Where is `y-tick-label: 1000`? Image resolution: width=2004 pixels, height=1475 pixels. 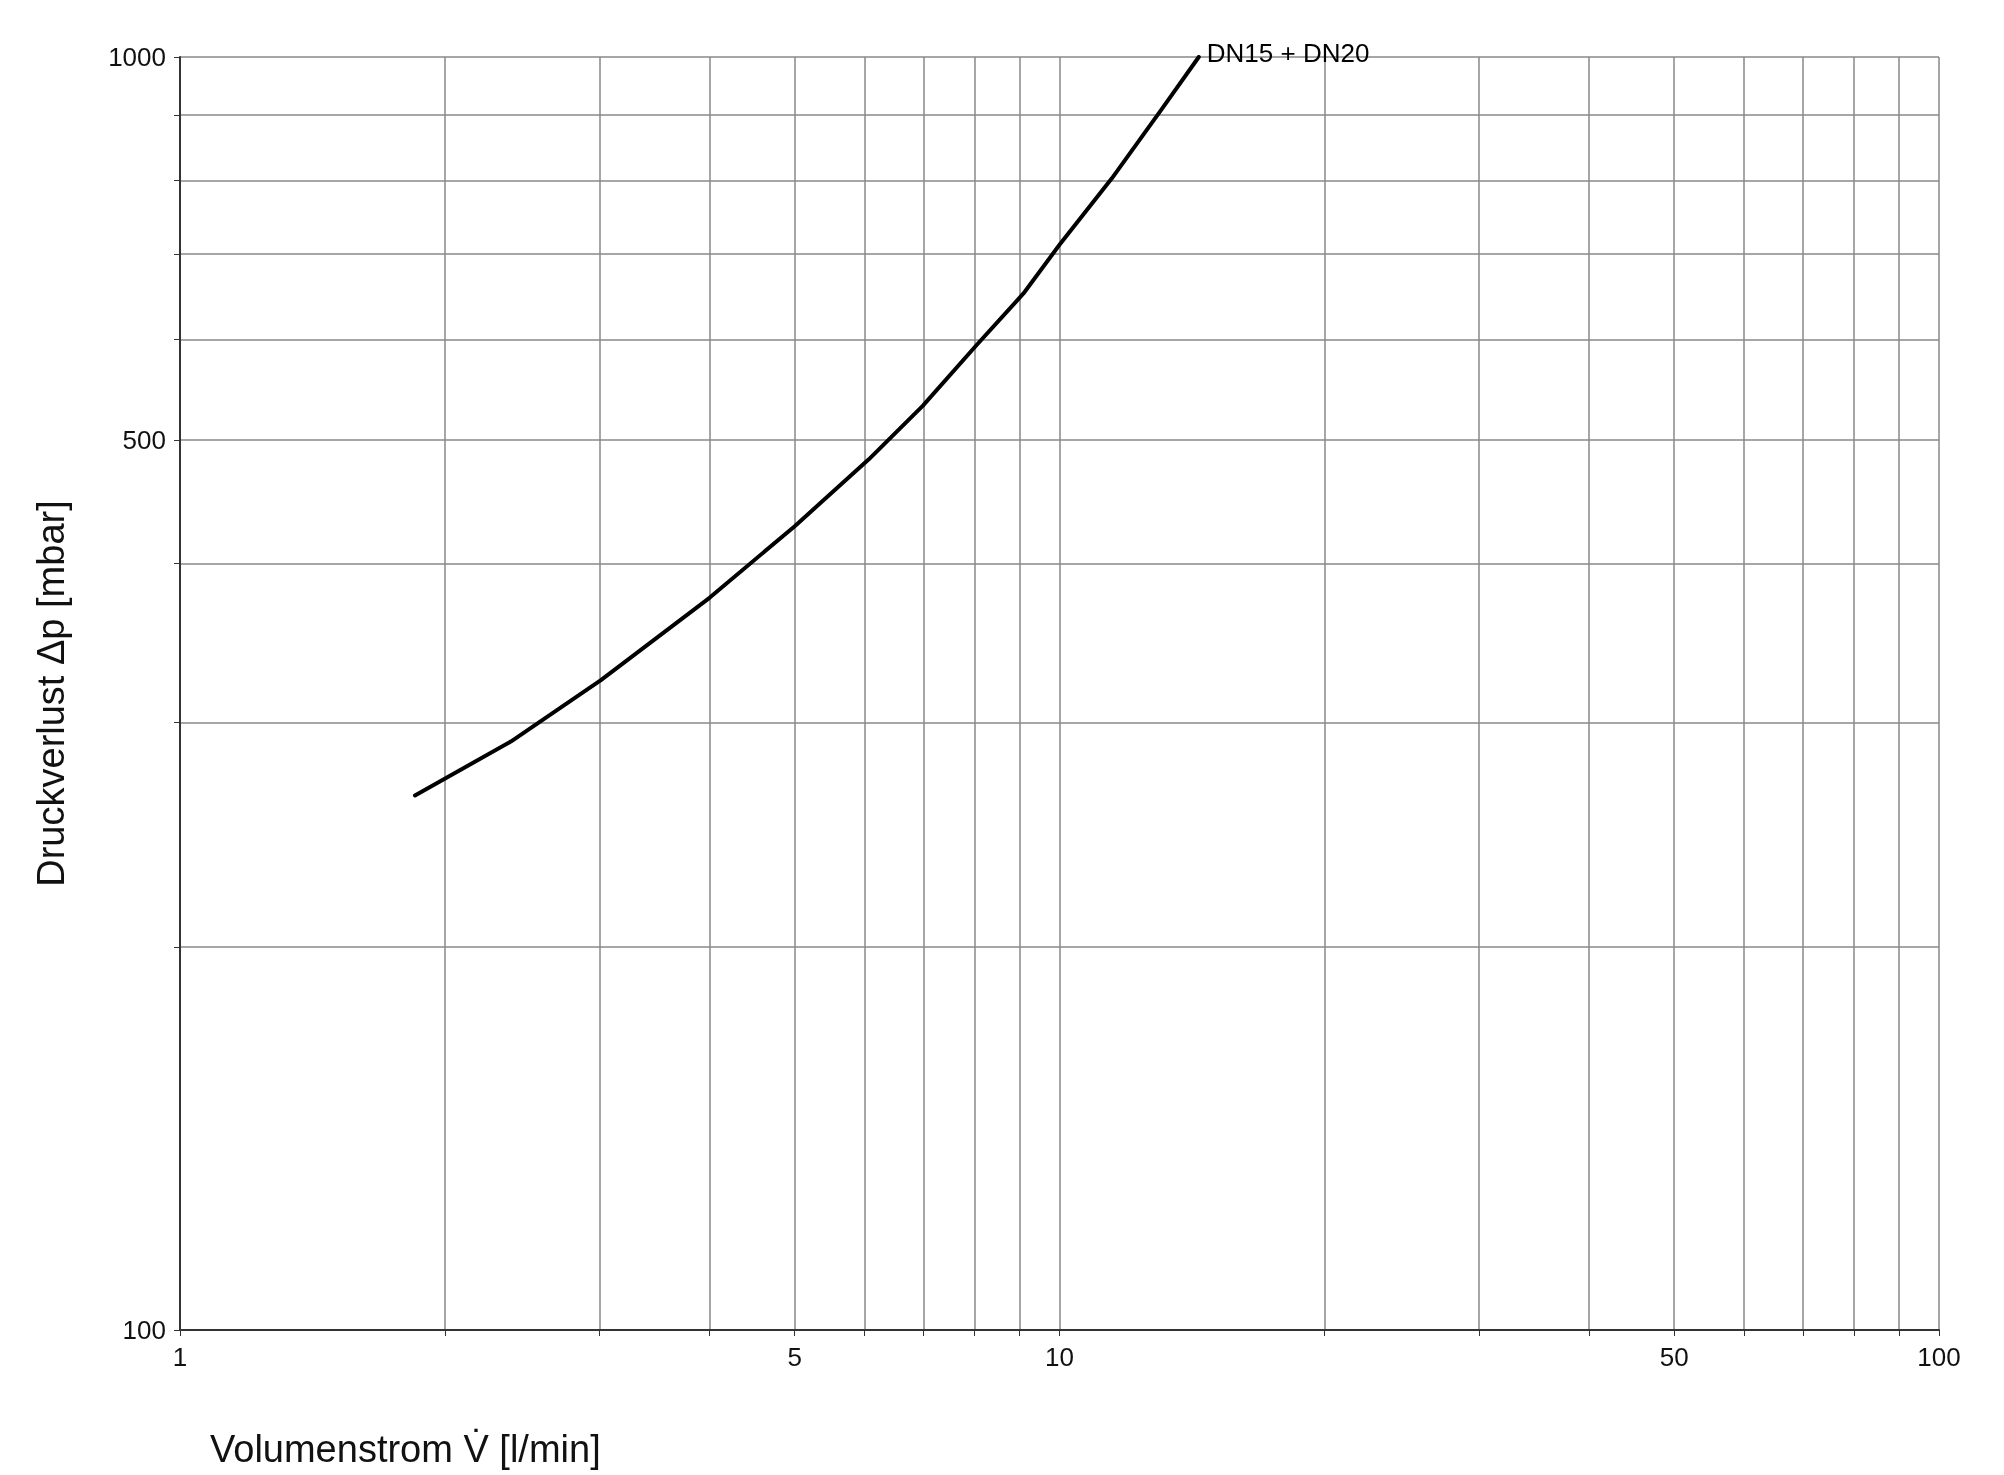
y-tick-label: 1000 is located at coordinates (137, 57).